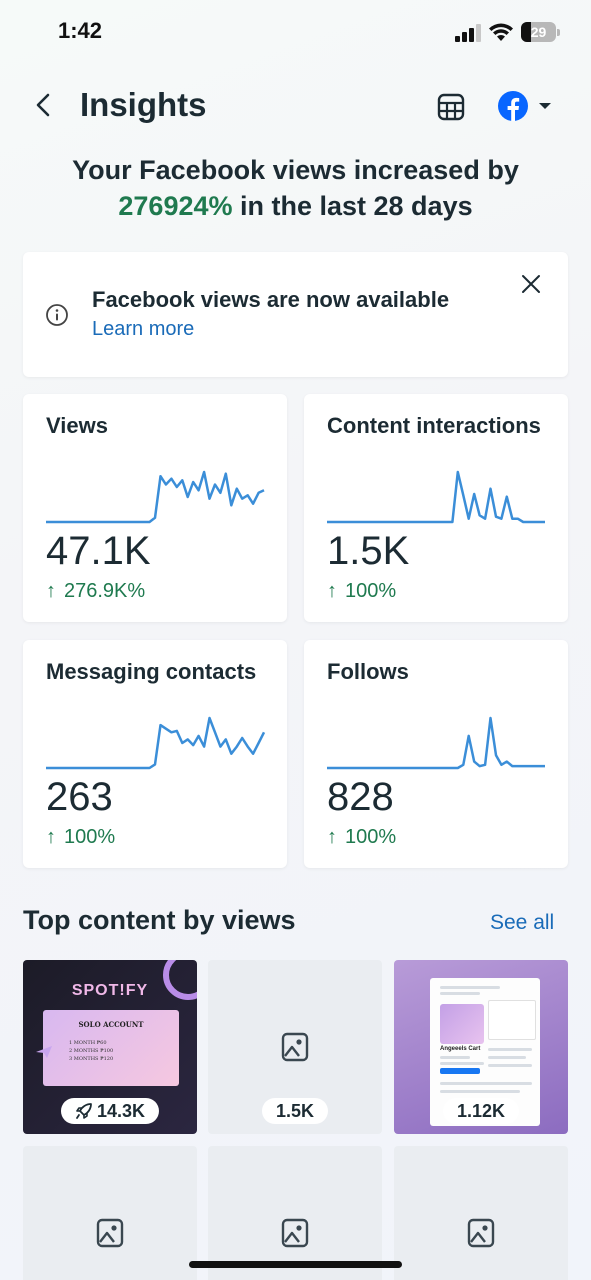 Image resolution: width=591 pixels, height=1280 pixels. I want to click on views-count: 1.5K, so click(295, 1111).